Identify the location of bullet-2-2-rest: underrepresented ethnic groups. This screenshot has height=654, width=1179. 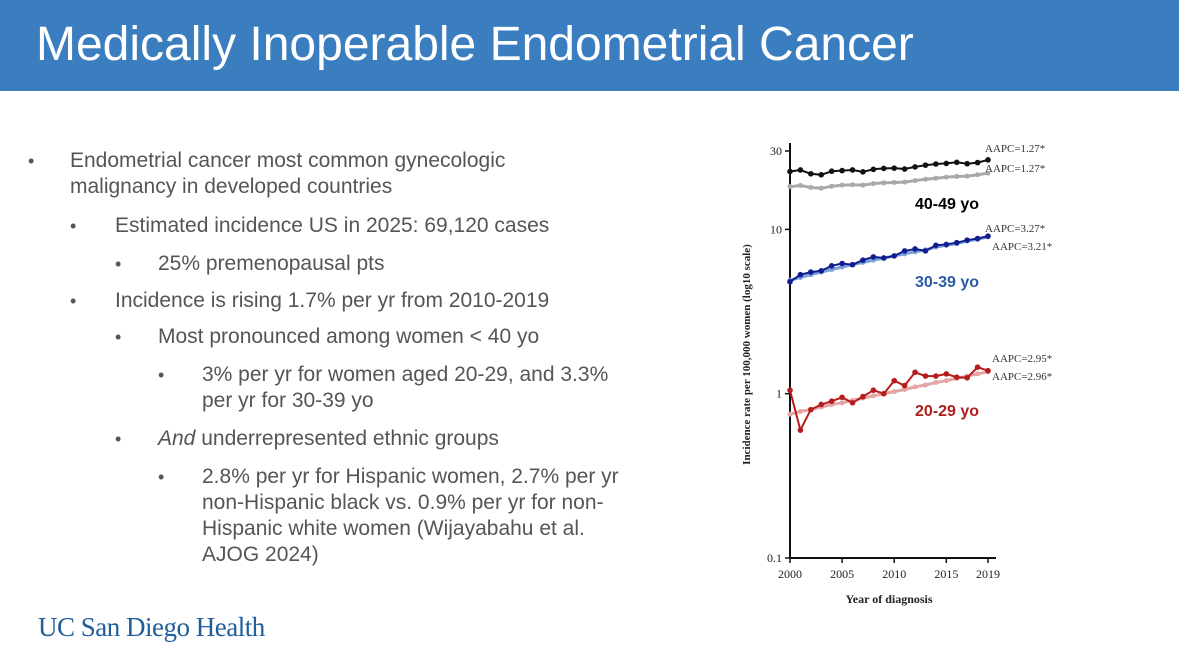
(347, 438).